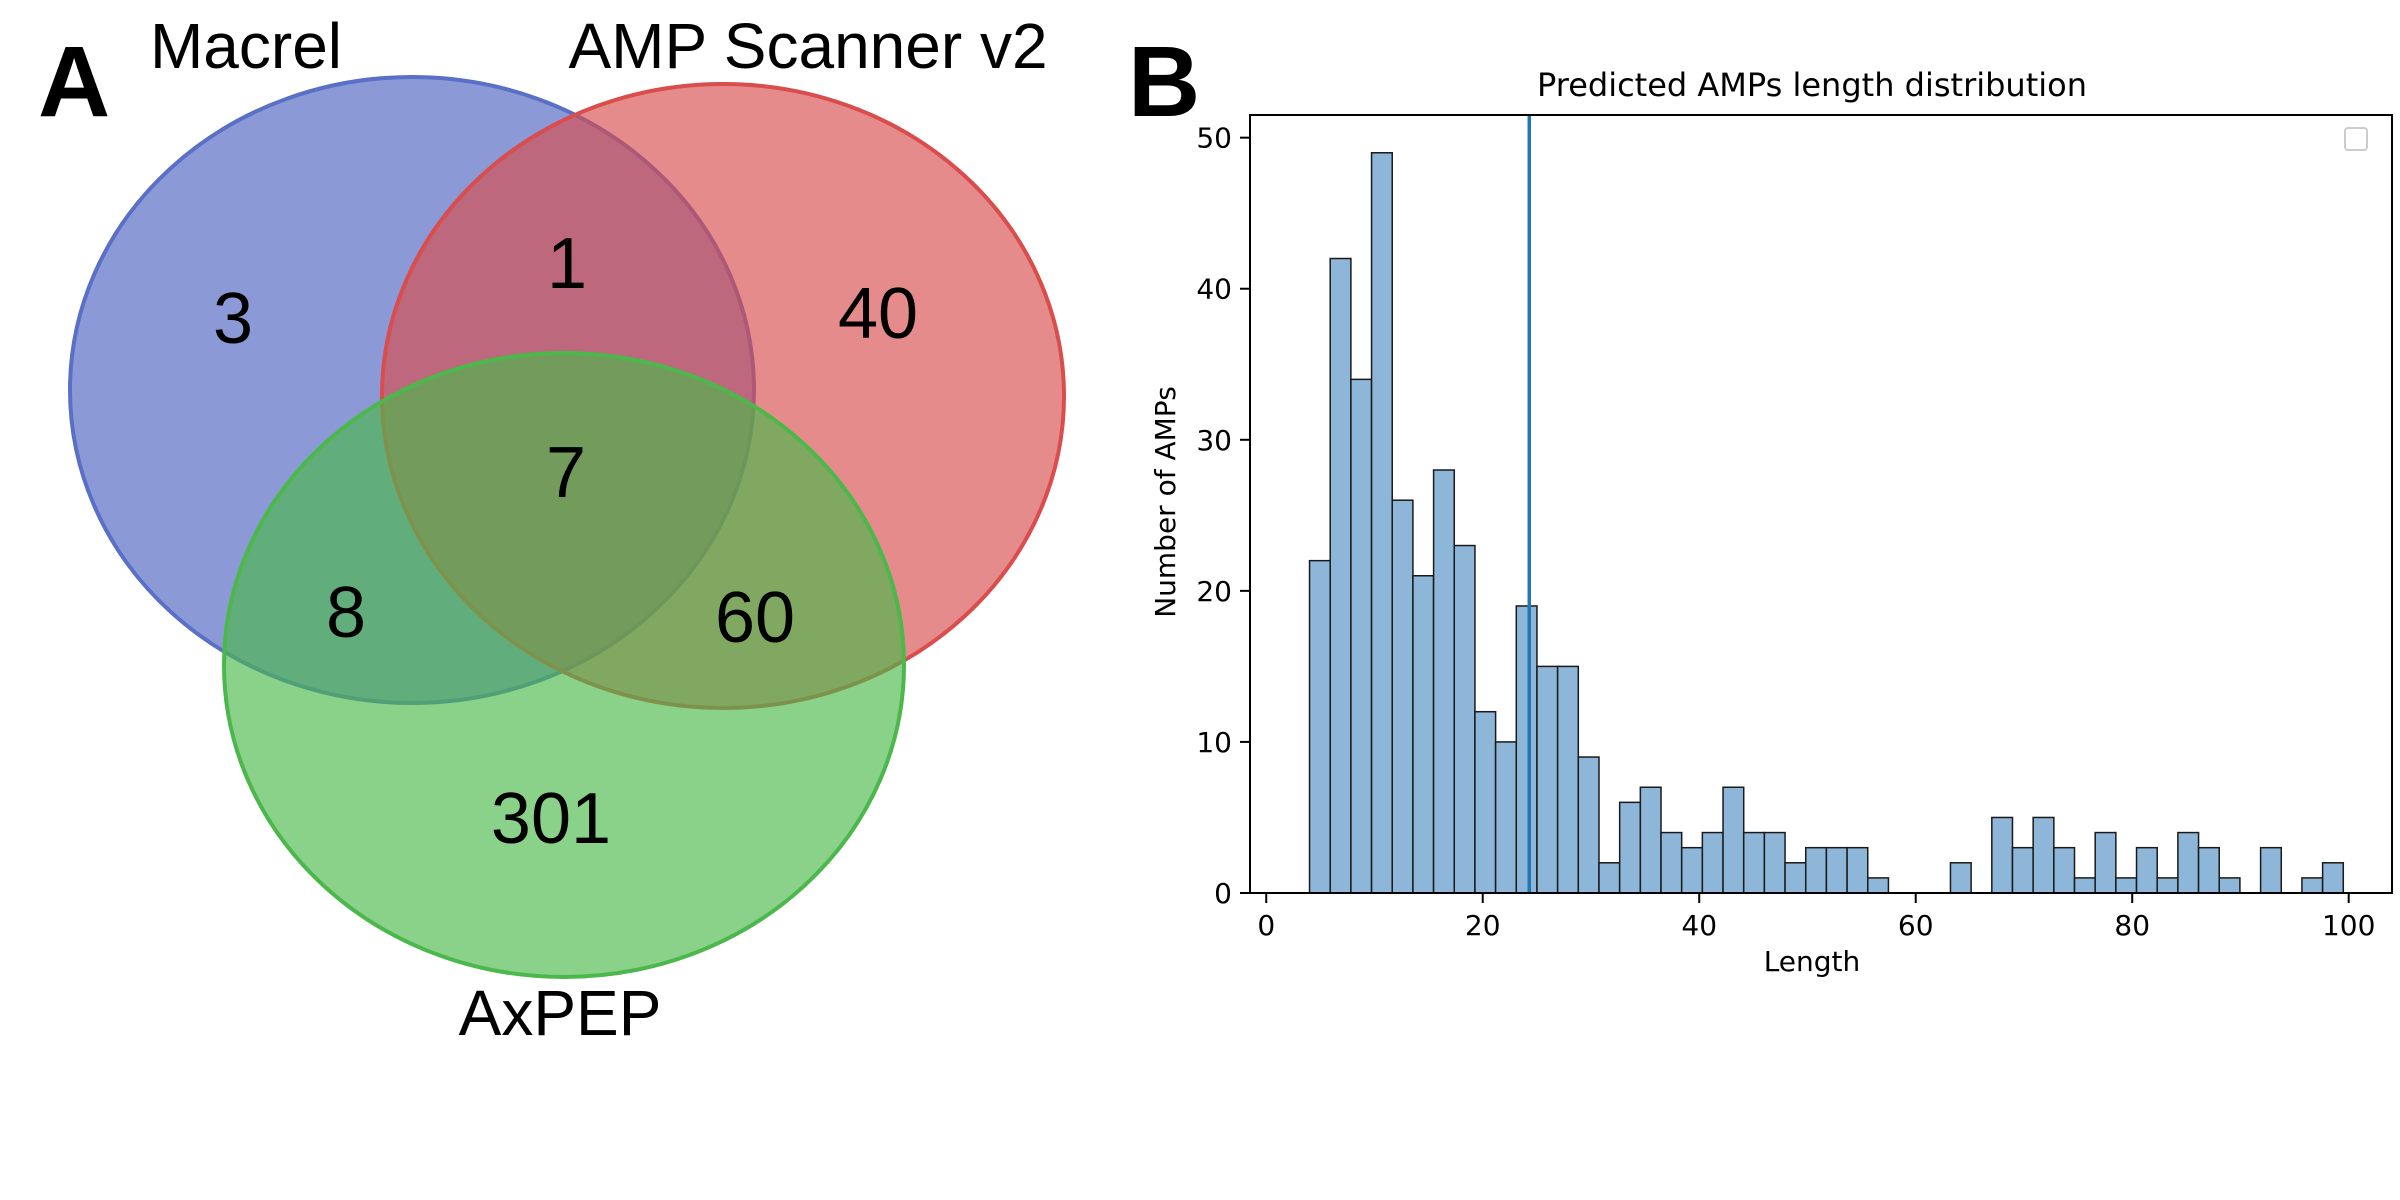 Image resolution: width=2400 pixels, height=1200 pixels. I want to click on region-count-macrel-axpep: 8, so click(346, 613).